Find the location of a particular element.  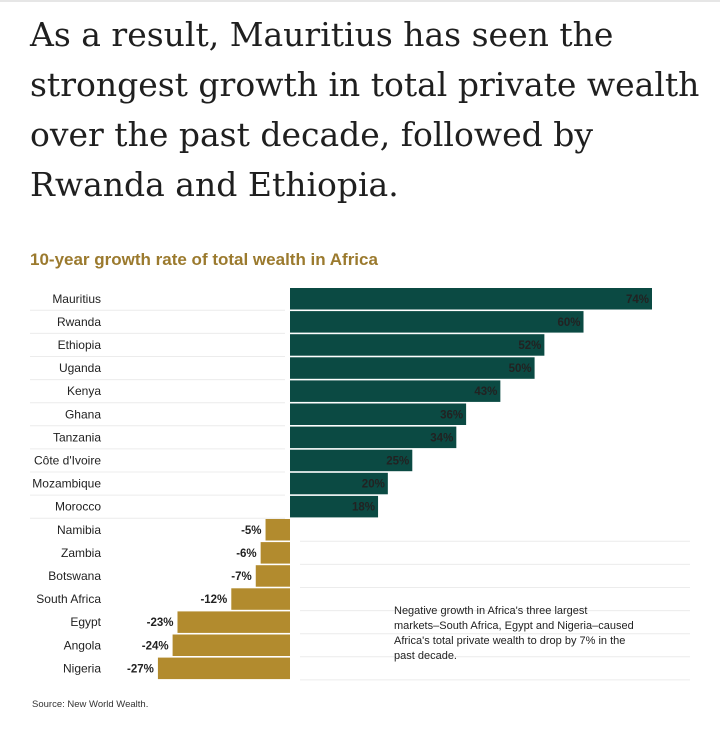

data-label-kenya: 43% is located at coordinates (485, 392).